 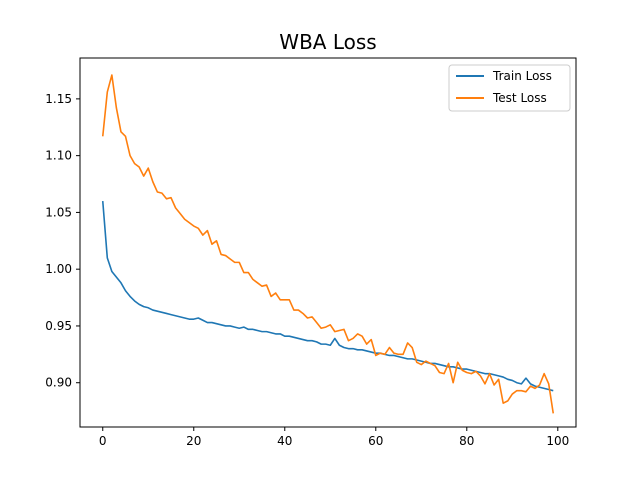 I want to click on y-tick-label: 1.05, so click(x=58, y=212).